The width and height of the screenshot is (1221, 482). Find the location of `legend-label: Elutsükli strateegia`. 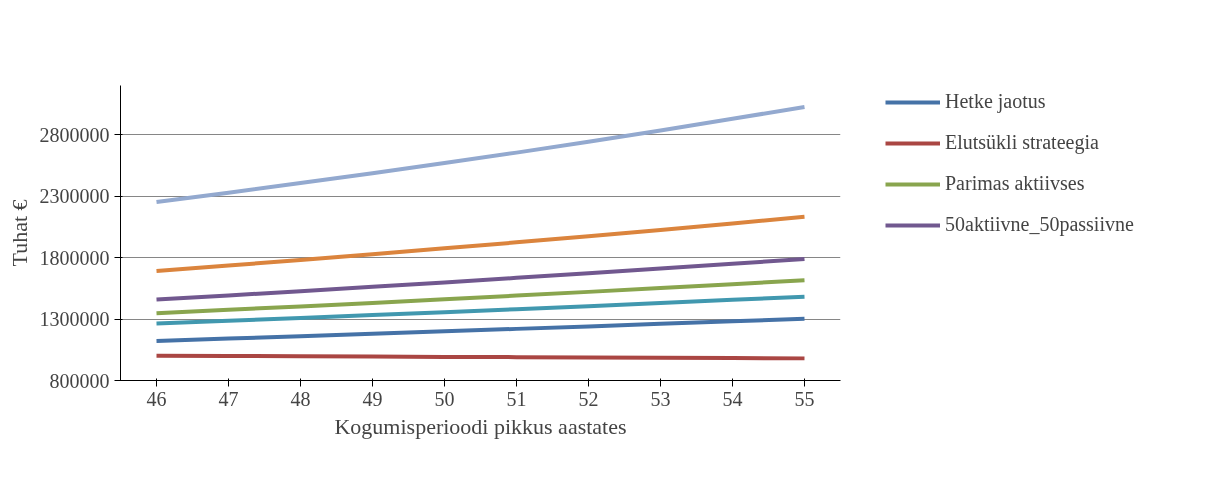

legend-label: Elutsükli strateegia is located at coordinates (1022, 142).